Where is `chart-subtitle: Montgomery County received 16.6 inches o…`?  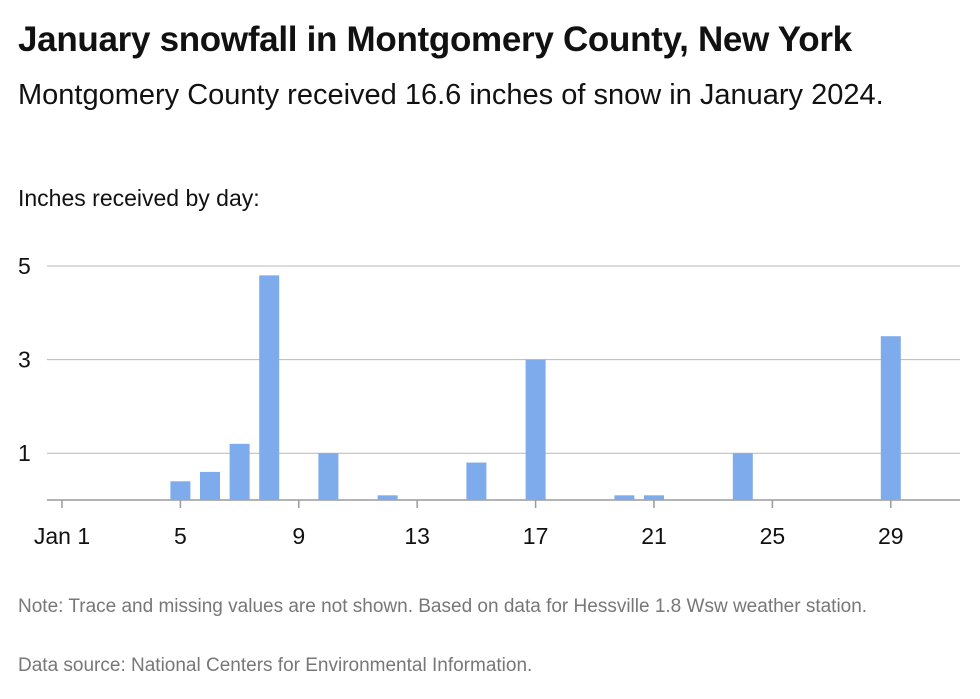
chart-subtitle: Montgomery County received 16.6 inches o… is located at coordinates (451, 95).